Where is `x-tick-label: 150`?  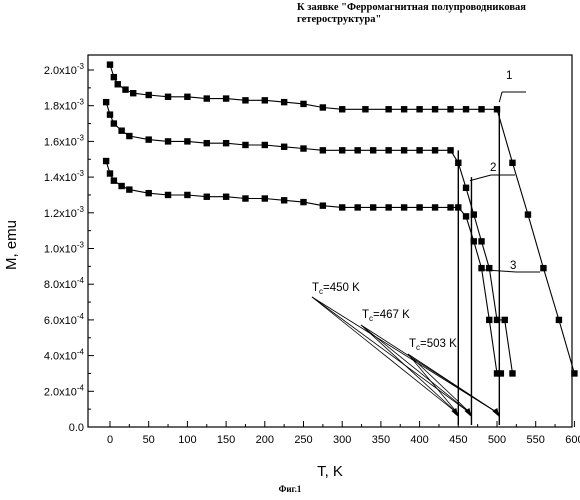
x-tick-label: 150 is located at coordinates (226, 440).